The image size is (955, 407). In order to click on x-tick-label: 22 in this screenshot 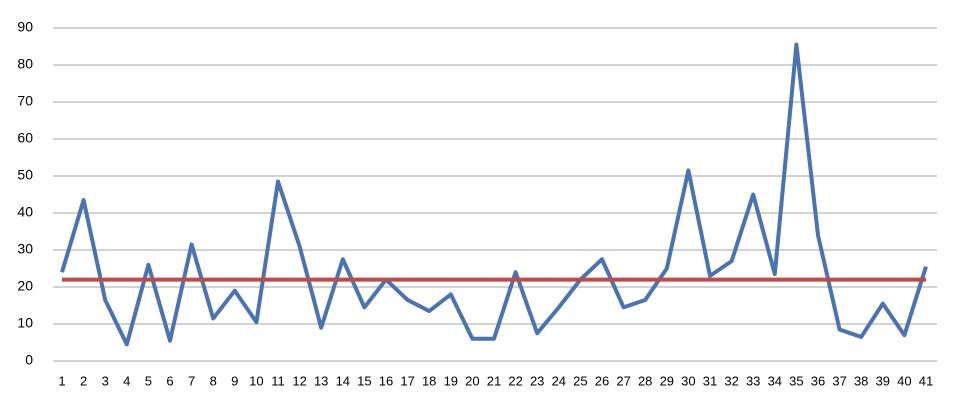, I will do `click(515, 380)`.